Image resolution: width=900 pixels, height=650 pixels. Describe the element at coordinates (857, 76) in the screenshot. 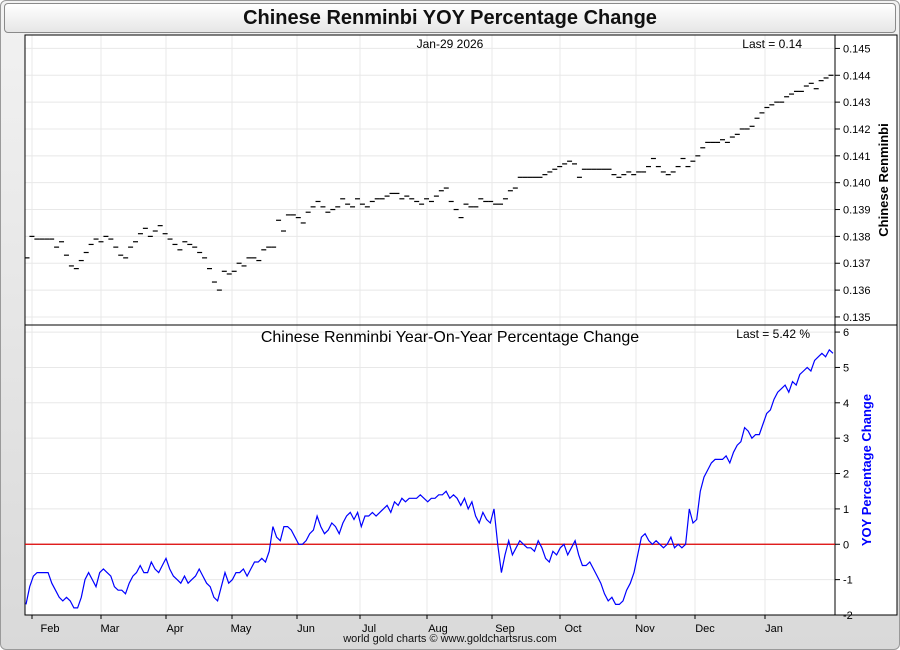

I see `y-tick-label: 0.144` at that location.